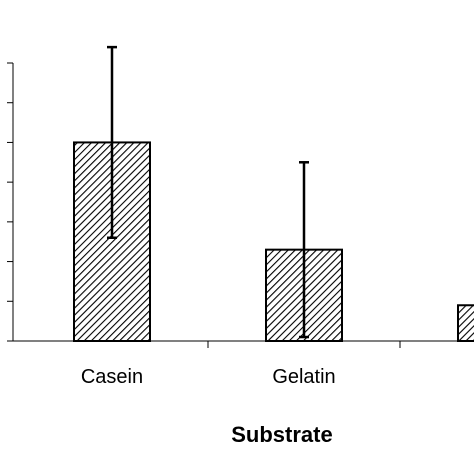  I want to click on category-labels: CaseinGelatinF, so click(208, 377).